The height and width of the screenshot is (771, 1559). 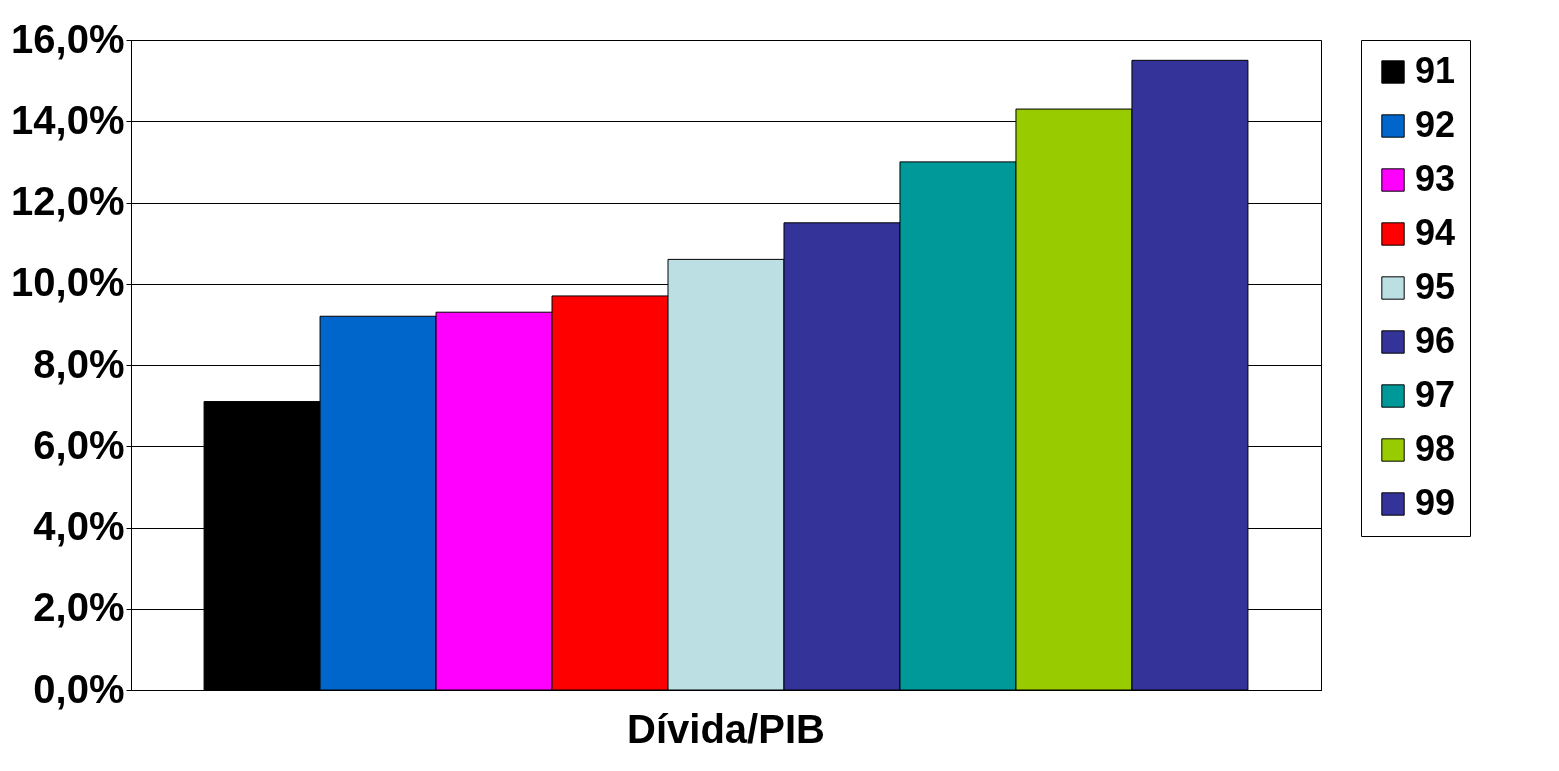 I want to click on y-tick-label: 4,0%, so click(x=79, y=526).